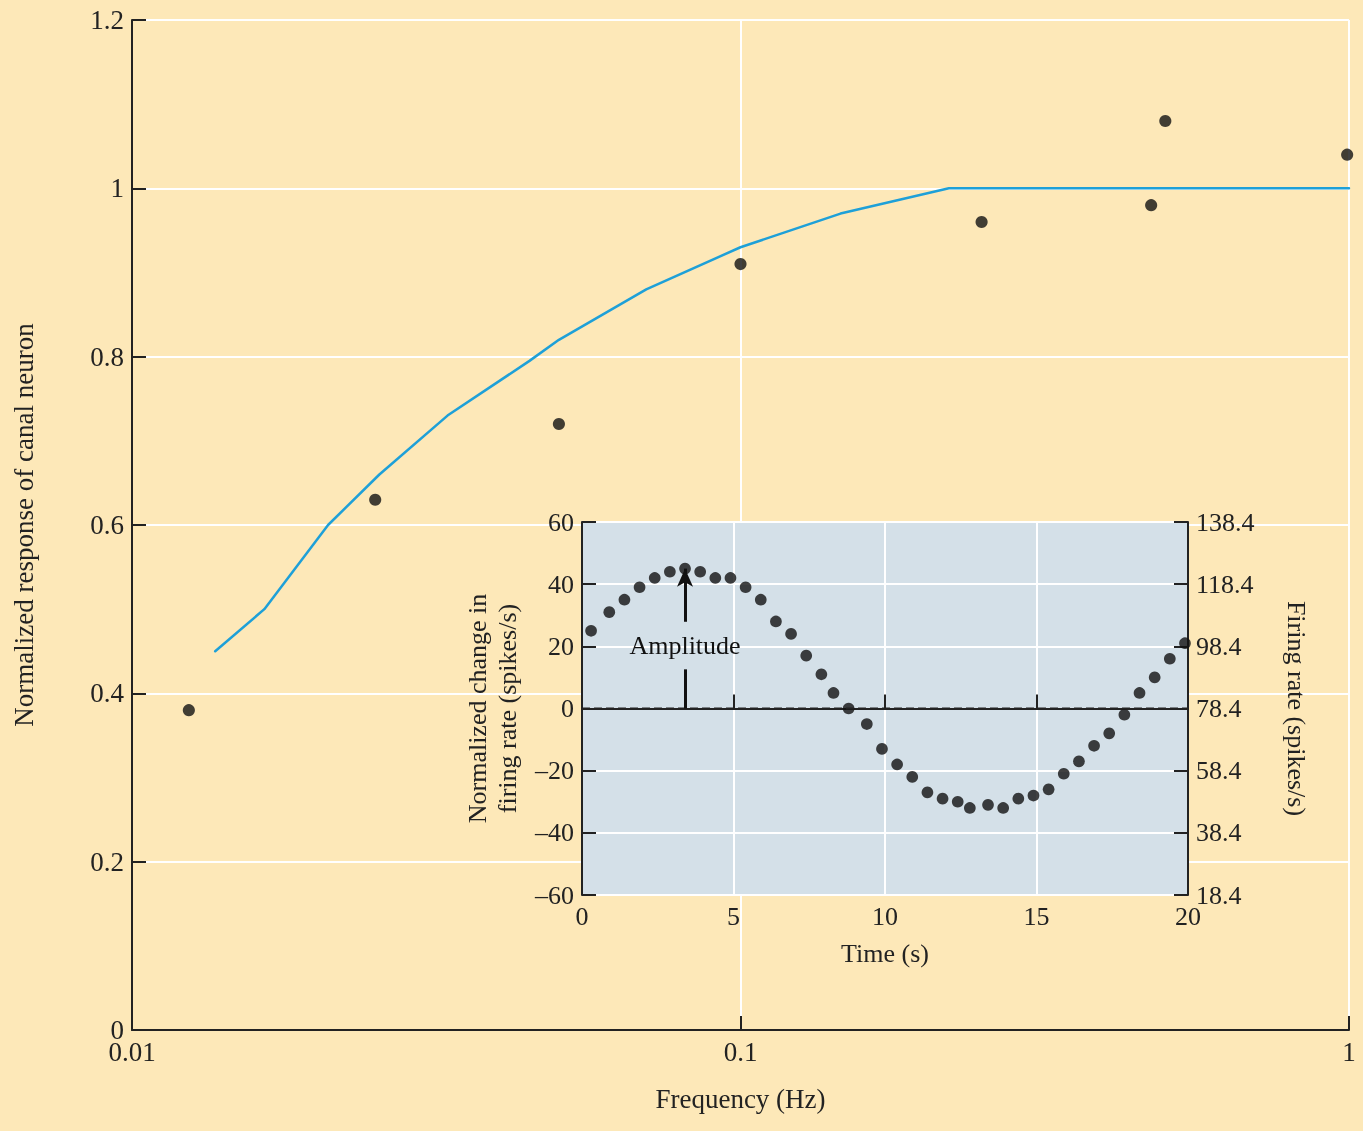 The width and height of the screenshot is (1363, 1131). I want to click on y-tick-label: 20, so click(561, 646).